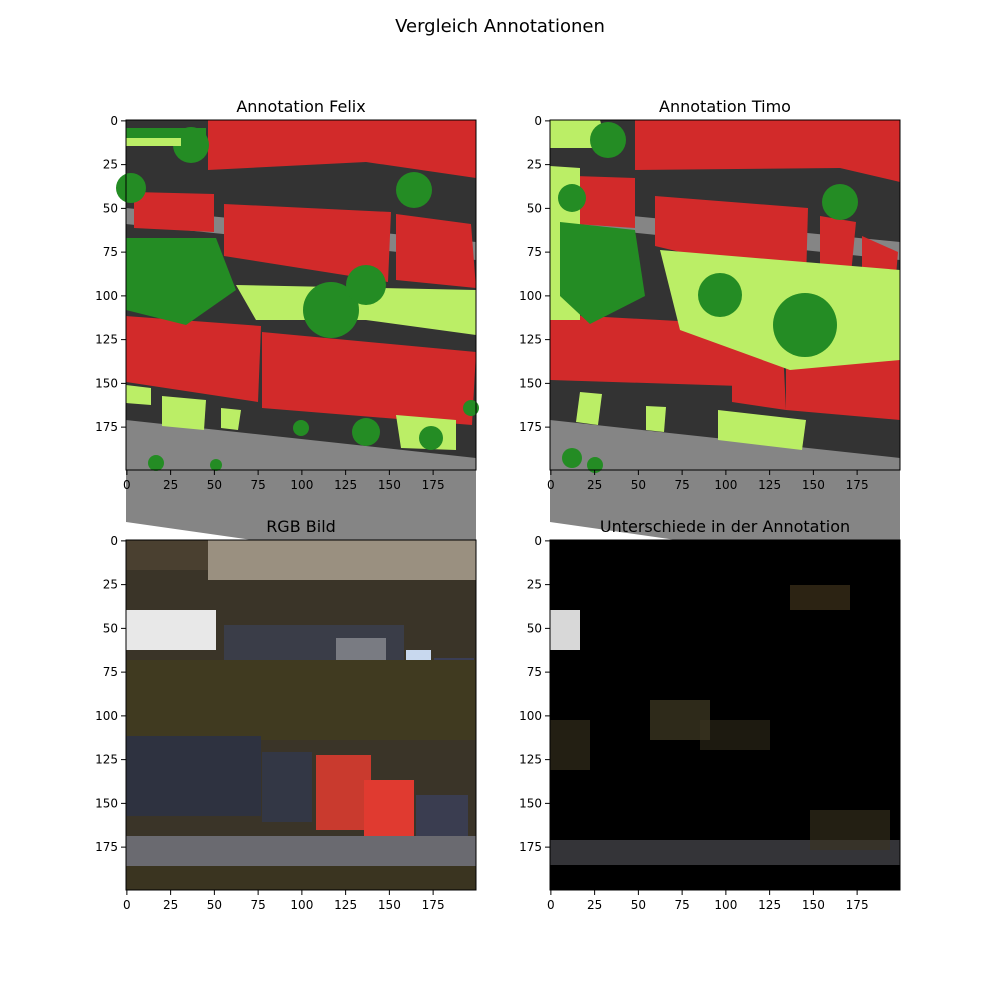 Image resolution: width=1000 pixels, height=1004 pixels. Describe the element at coordinates (301, 526) in the screenshot. I see `subplot-title: RGB Bild` at that location.